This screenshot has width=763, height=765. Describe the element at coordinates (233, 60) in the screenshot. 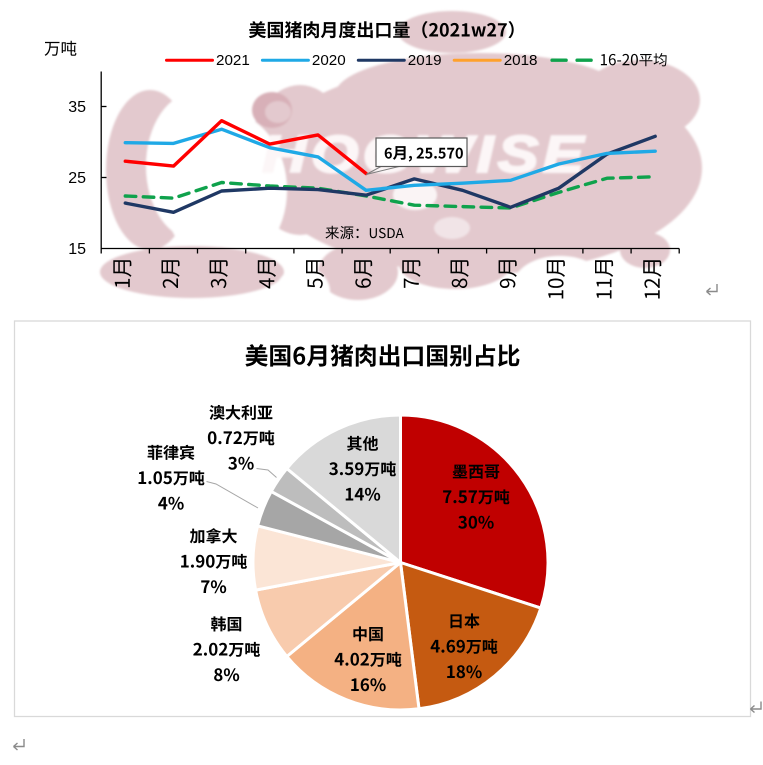

I see `svg-text: 2021` at that location.